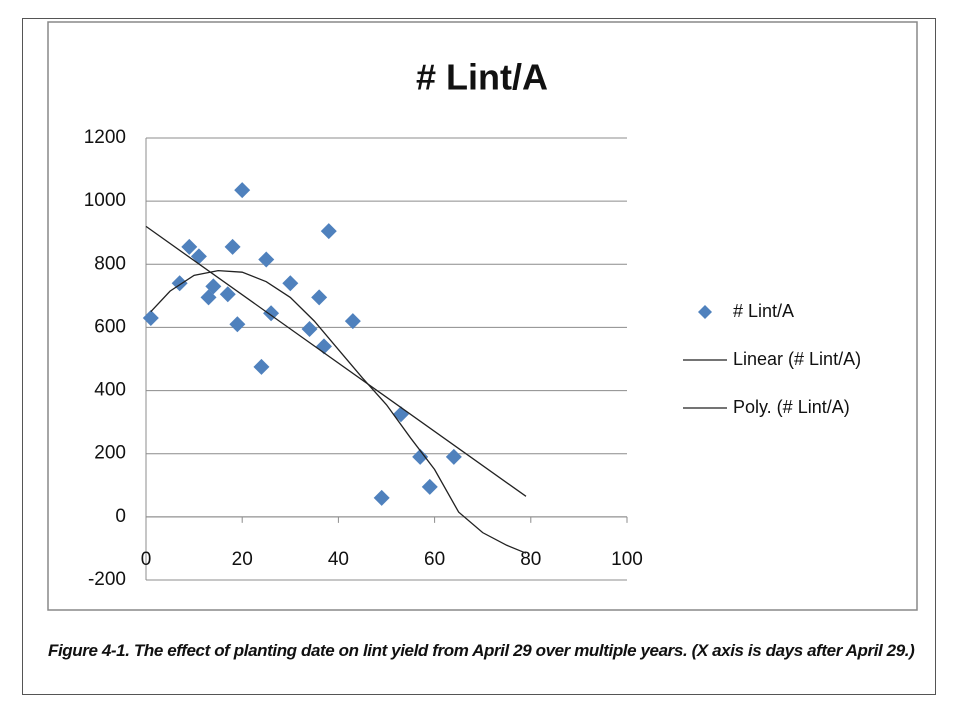 Image resolution: width=960 pixels, height=720 pixels. I want to click on chart-title: # Lint/A, so click(482, 77).